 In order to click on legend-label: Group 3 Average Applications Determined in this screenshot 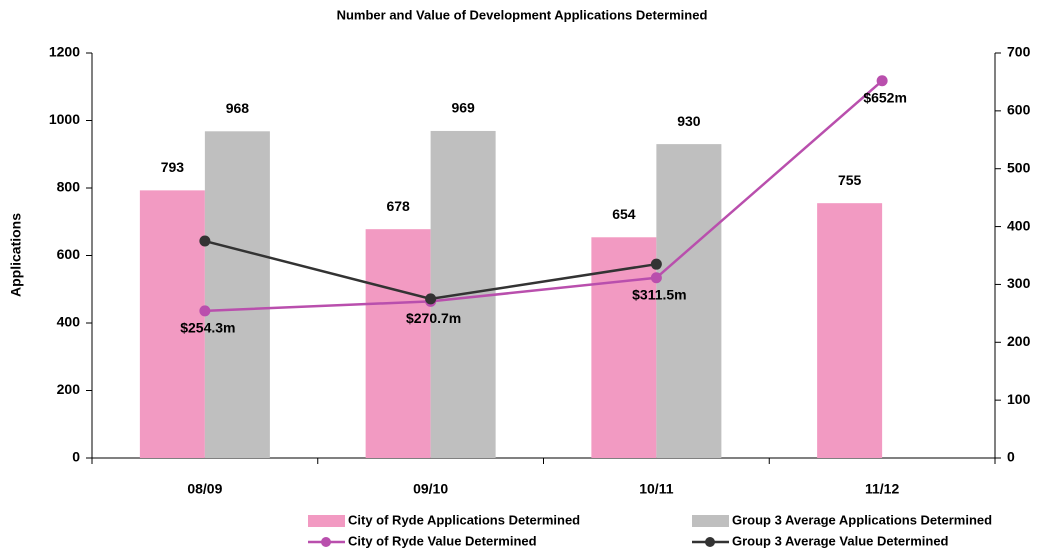, I will do `click(862, 519)`.